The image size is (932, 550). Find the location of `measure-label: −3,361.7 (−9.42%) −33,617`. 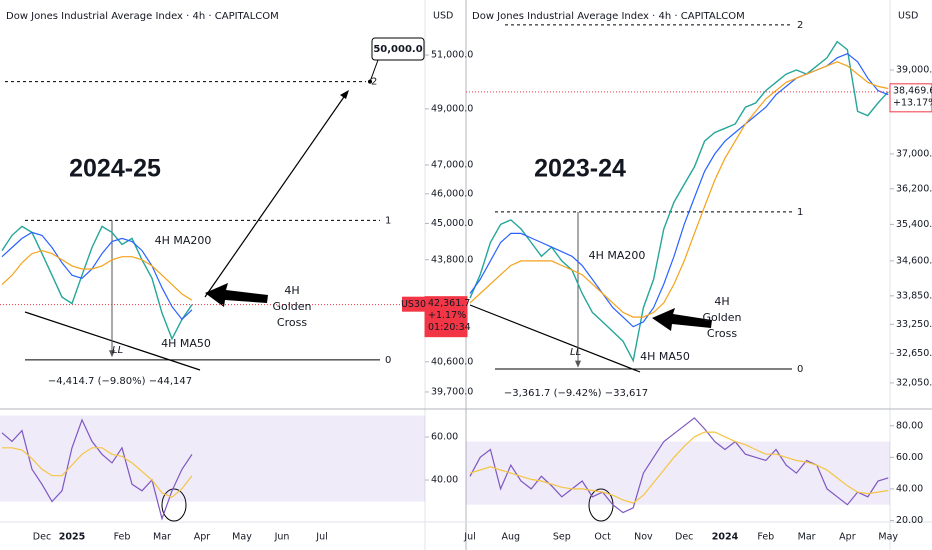

measure-label: −3,361.7 (−9.42%) −33,617 is located at coordinates (576, 393).